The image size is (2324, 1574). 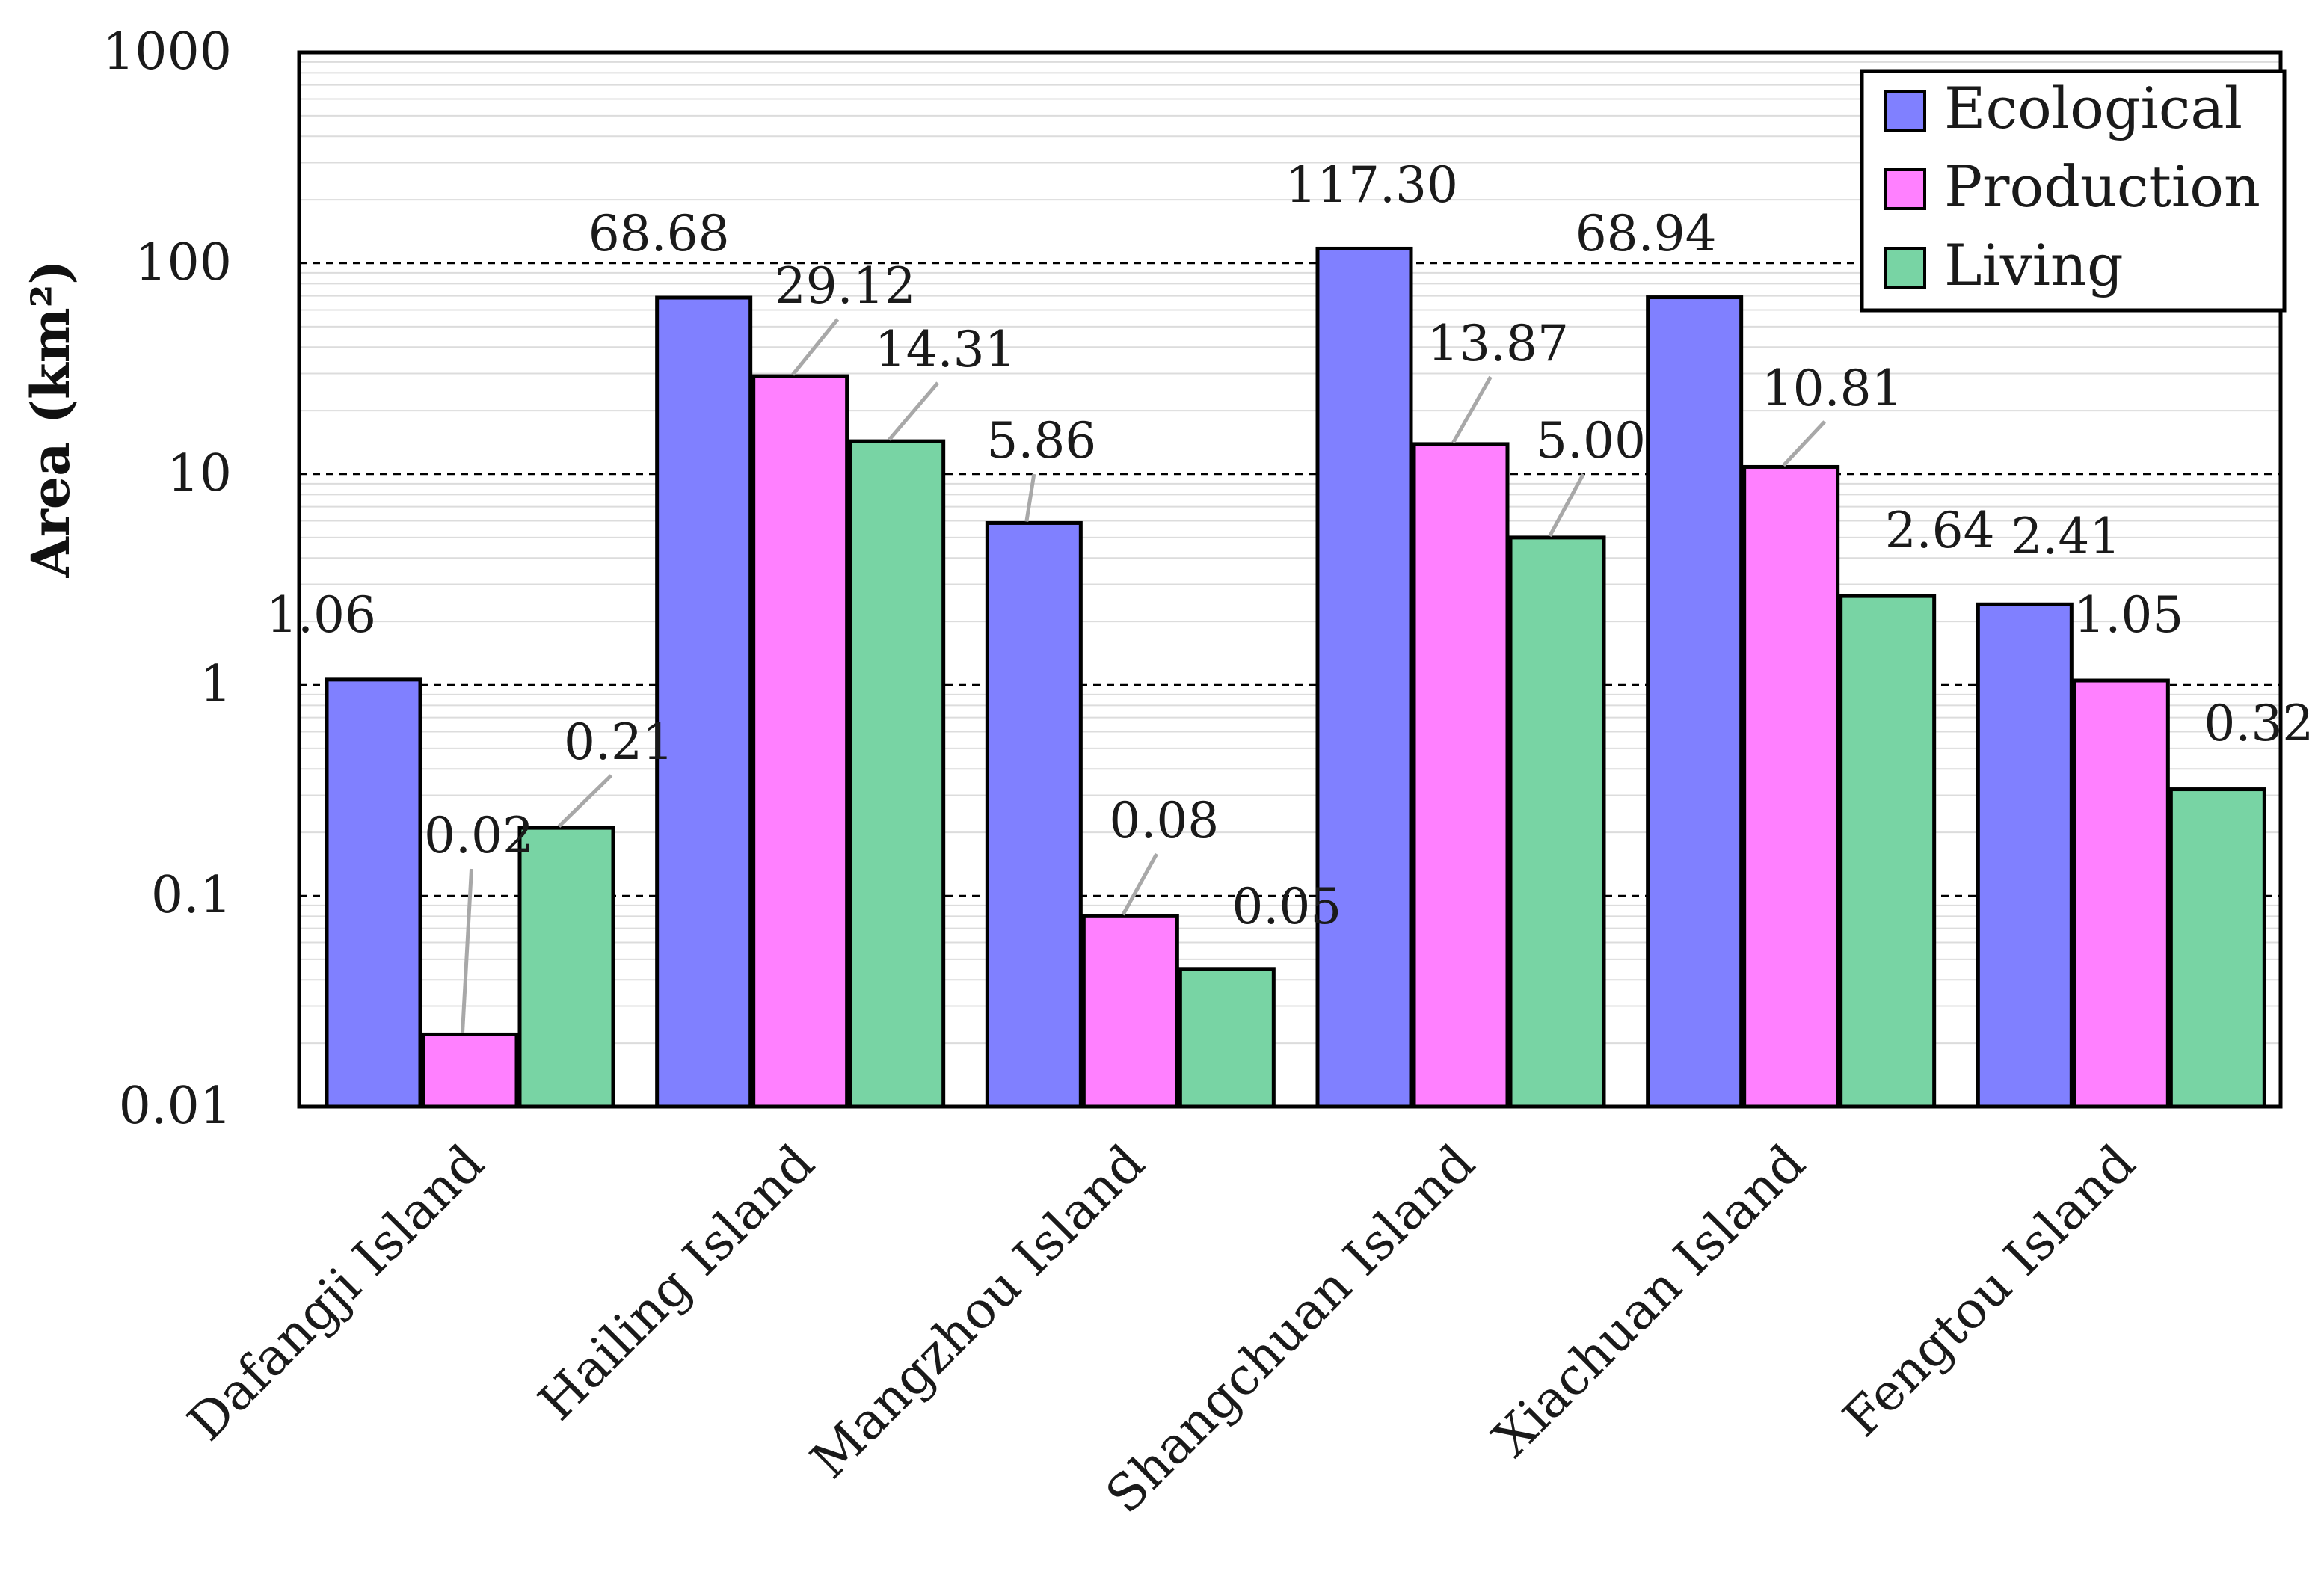 I want to click on data-label: 0.05, so click(x=1286, y=906).